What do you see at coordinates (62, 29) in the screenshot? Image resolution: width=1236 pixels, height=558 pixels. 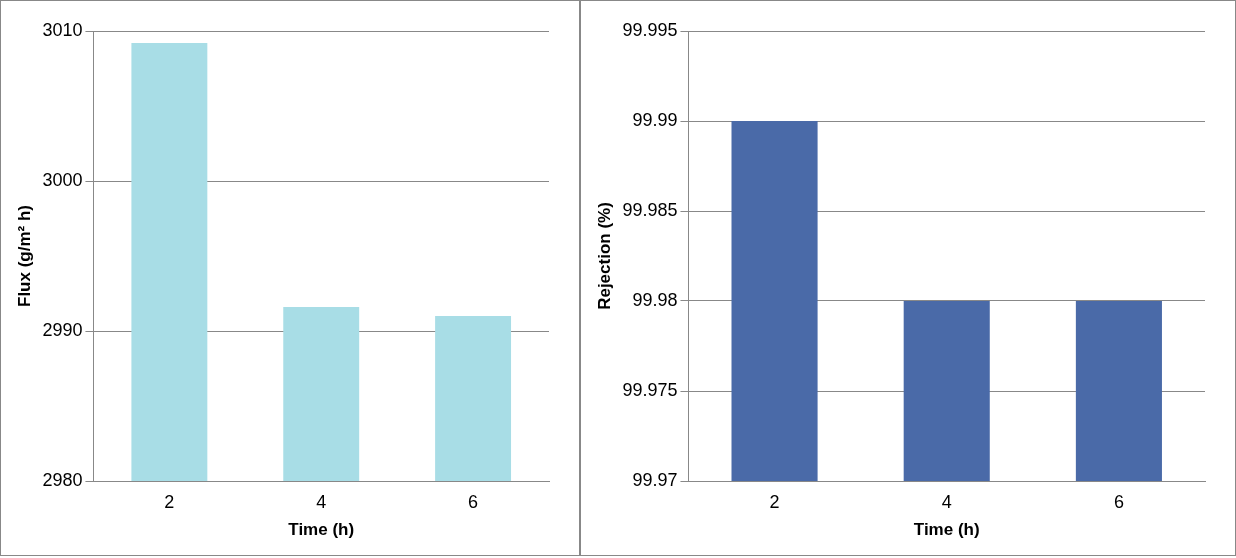 I see `y-tick-label: 3010` at bounding box center [62, 29].